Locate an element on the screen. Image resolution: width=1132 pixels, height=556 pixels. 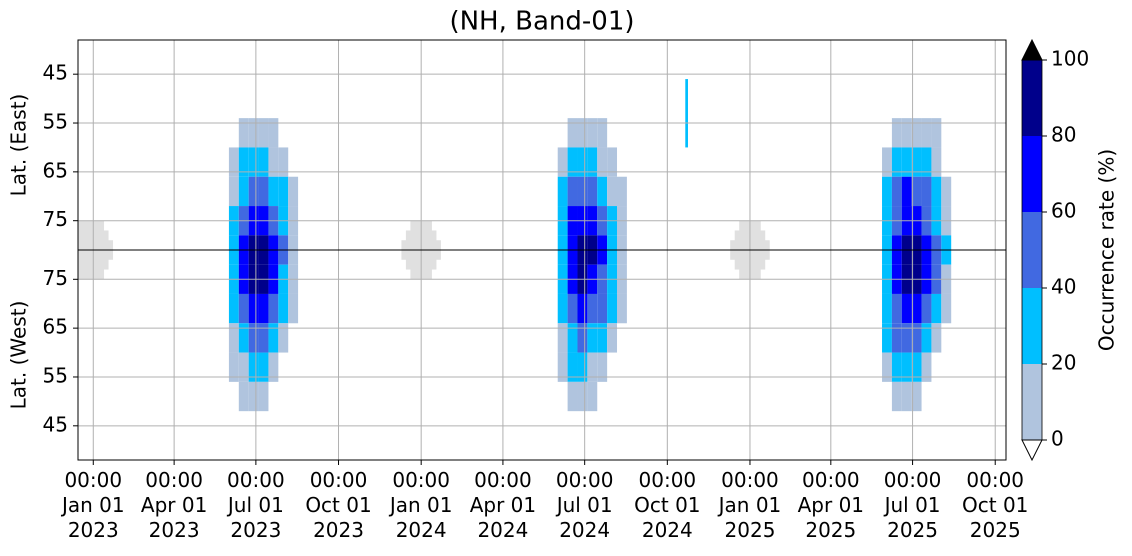
x-tick-label: 00:00 Jan 01 2023 is located at coordinates (92, 505).